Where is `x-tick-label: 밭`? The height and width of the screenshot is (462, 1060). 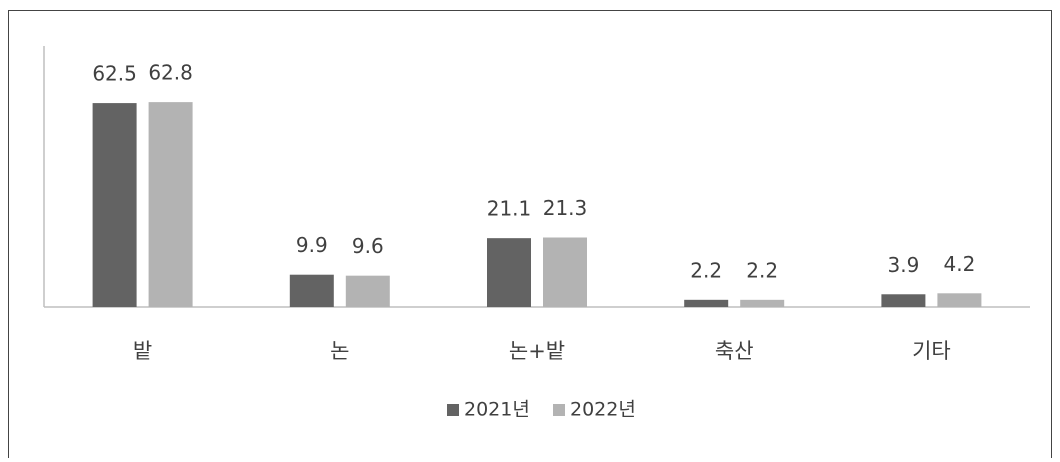 x-tick-label: 밭 is located at coordinates (142, 351).